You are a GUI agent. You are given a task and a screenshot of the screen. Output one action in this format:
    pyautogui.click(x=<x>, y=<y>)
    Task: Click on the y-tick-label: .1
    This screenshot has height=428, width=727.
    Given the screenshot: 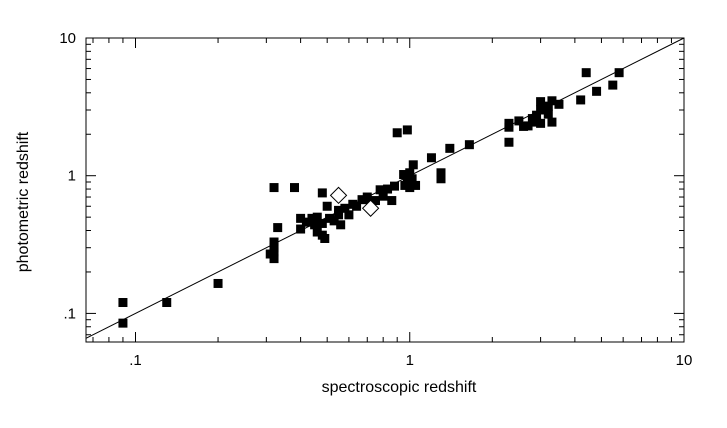 What is the action you would take?
    pyautogui.click(x=69, y=313)
    